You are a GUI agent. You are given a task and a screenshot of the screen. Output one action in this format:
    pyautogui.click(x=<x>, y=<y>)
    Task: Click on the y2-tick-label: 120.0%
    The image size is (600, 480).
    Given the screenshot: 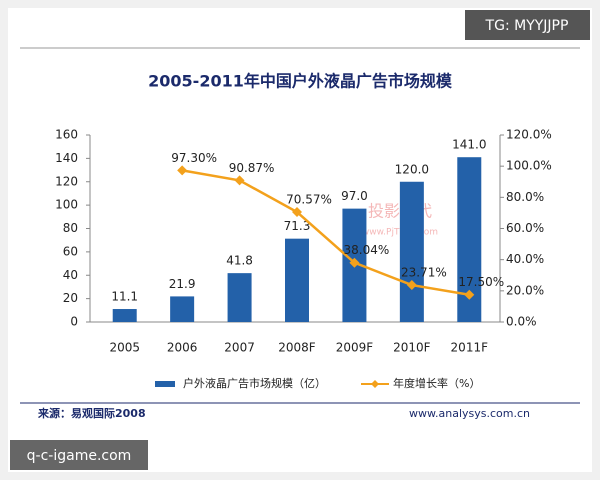 What is the action you would take?
    pyautogui.click(x=529, y=135)
    